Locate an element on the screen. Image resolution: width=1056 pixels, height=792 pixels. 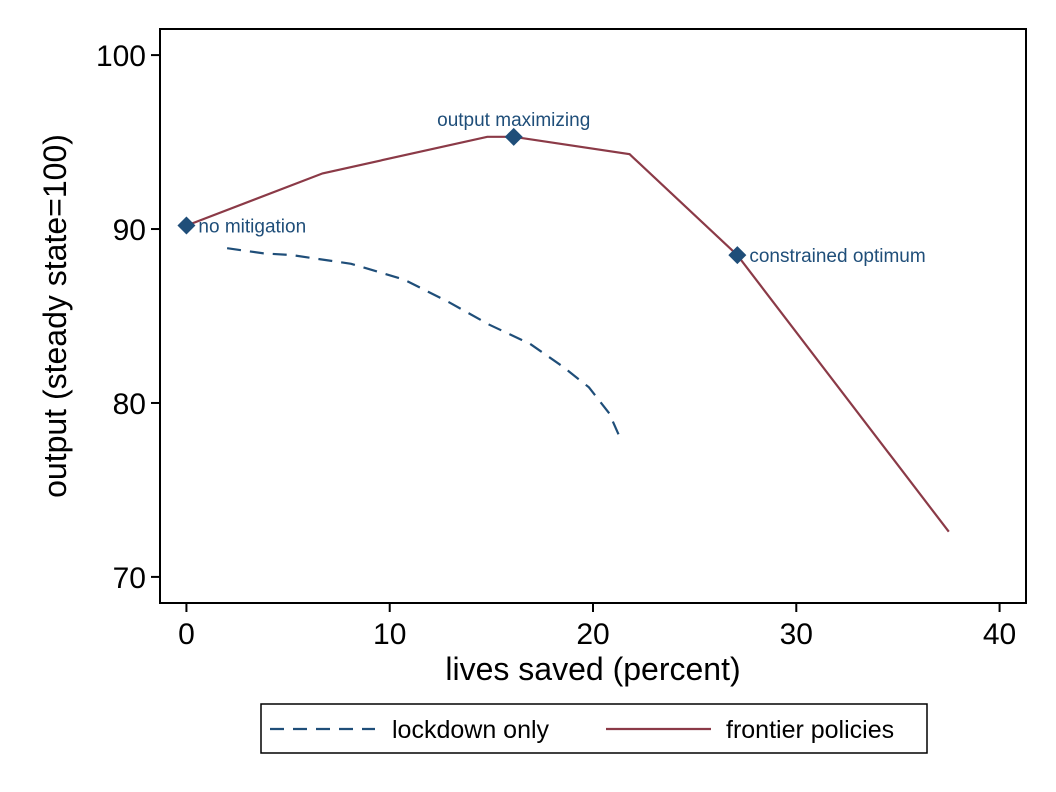
policy-markers is located at coordinates (462, 196).